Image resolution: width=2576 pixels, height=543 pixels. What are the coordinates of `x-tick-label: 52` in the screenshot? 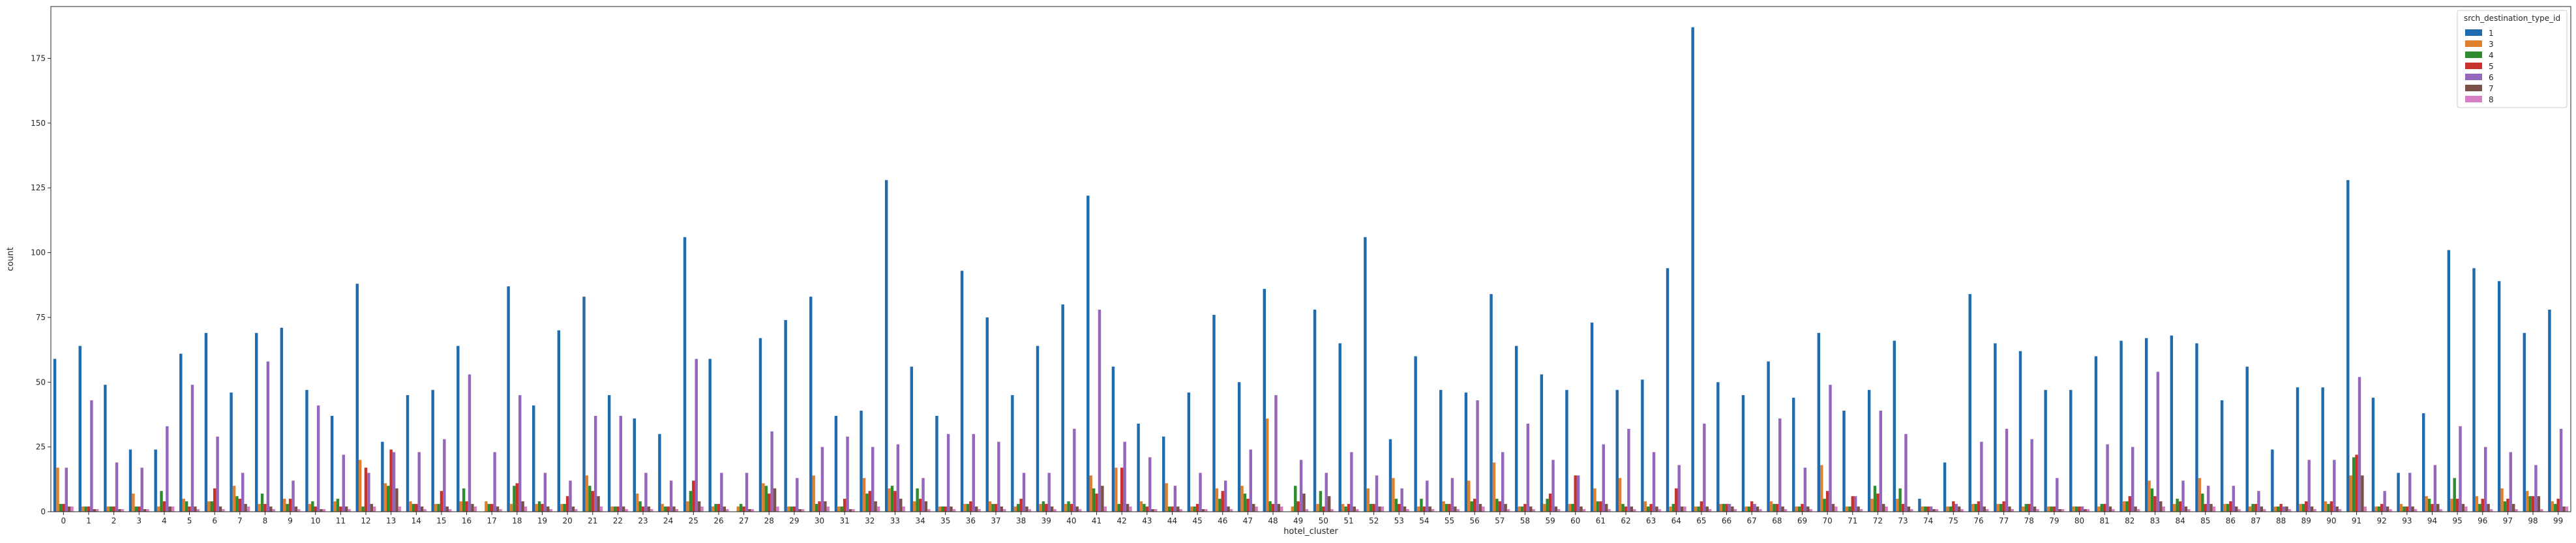 It's located at (1374, 520).